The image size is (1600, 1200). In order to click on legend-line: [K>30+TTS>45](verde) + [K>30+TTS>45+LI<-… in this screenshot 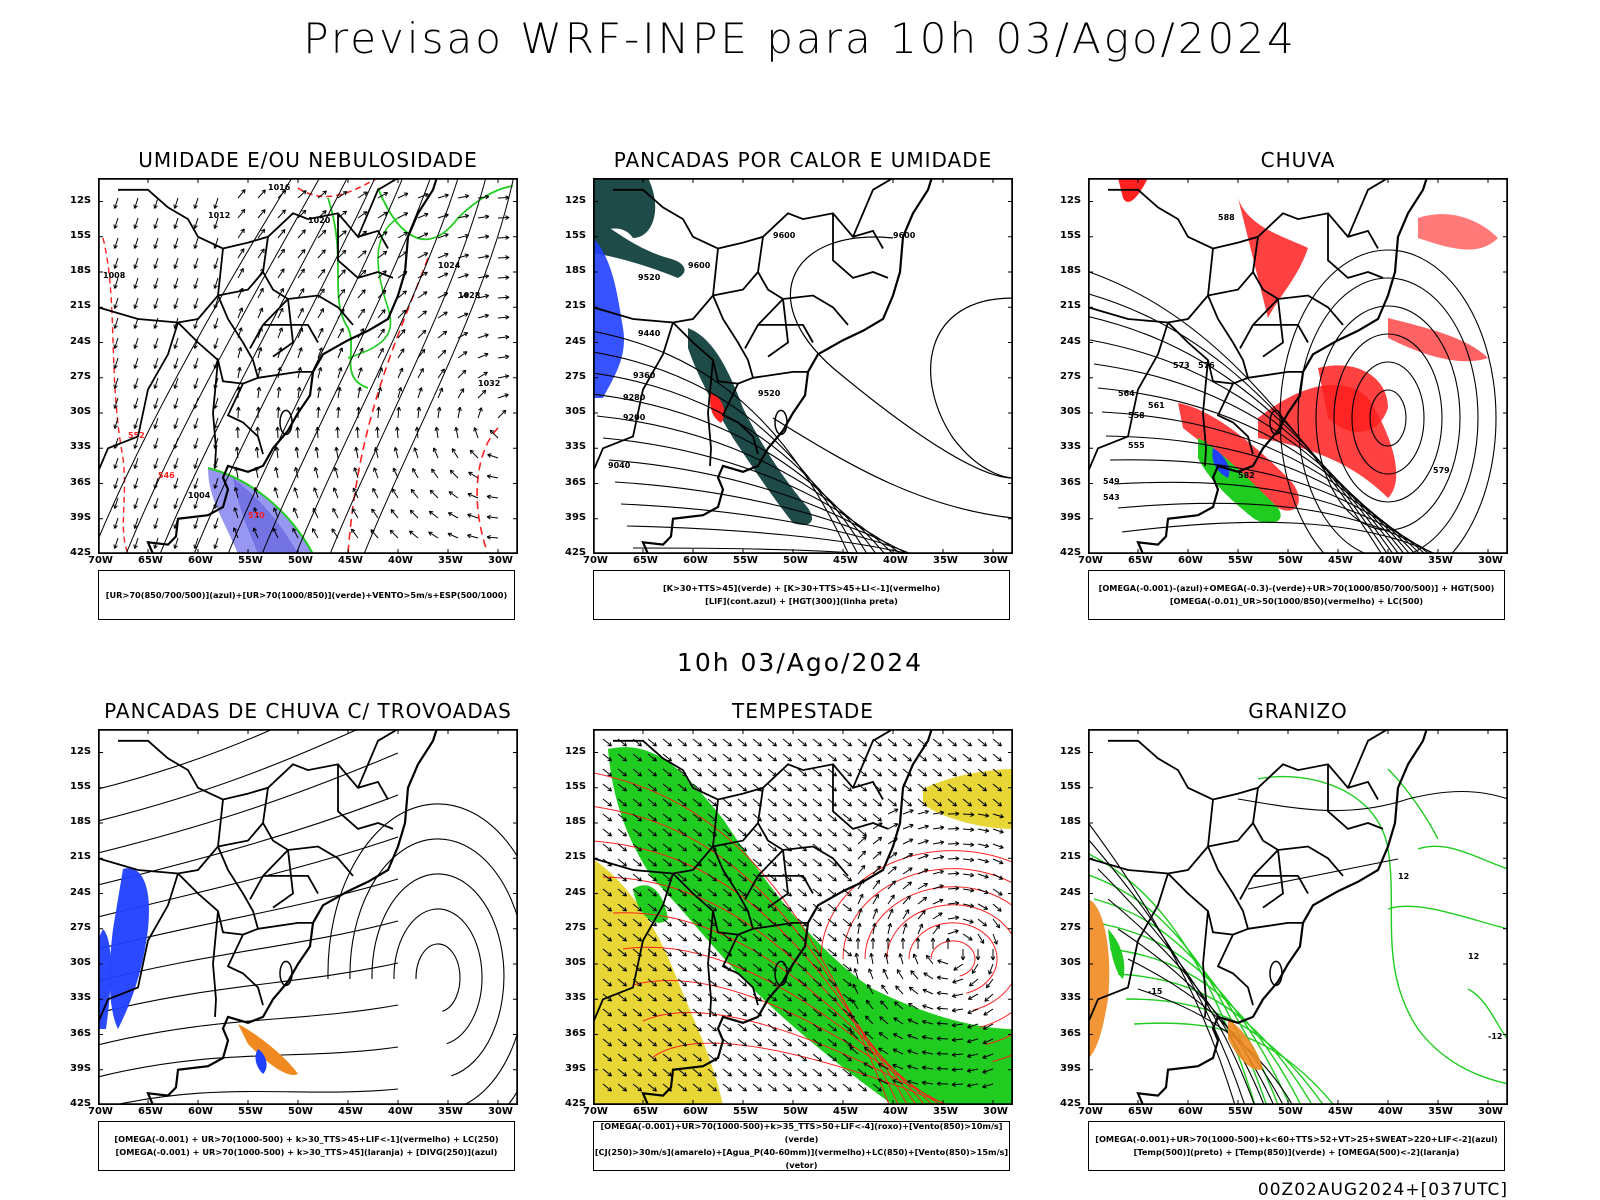, I will do `click(801, 588)`.